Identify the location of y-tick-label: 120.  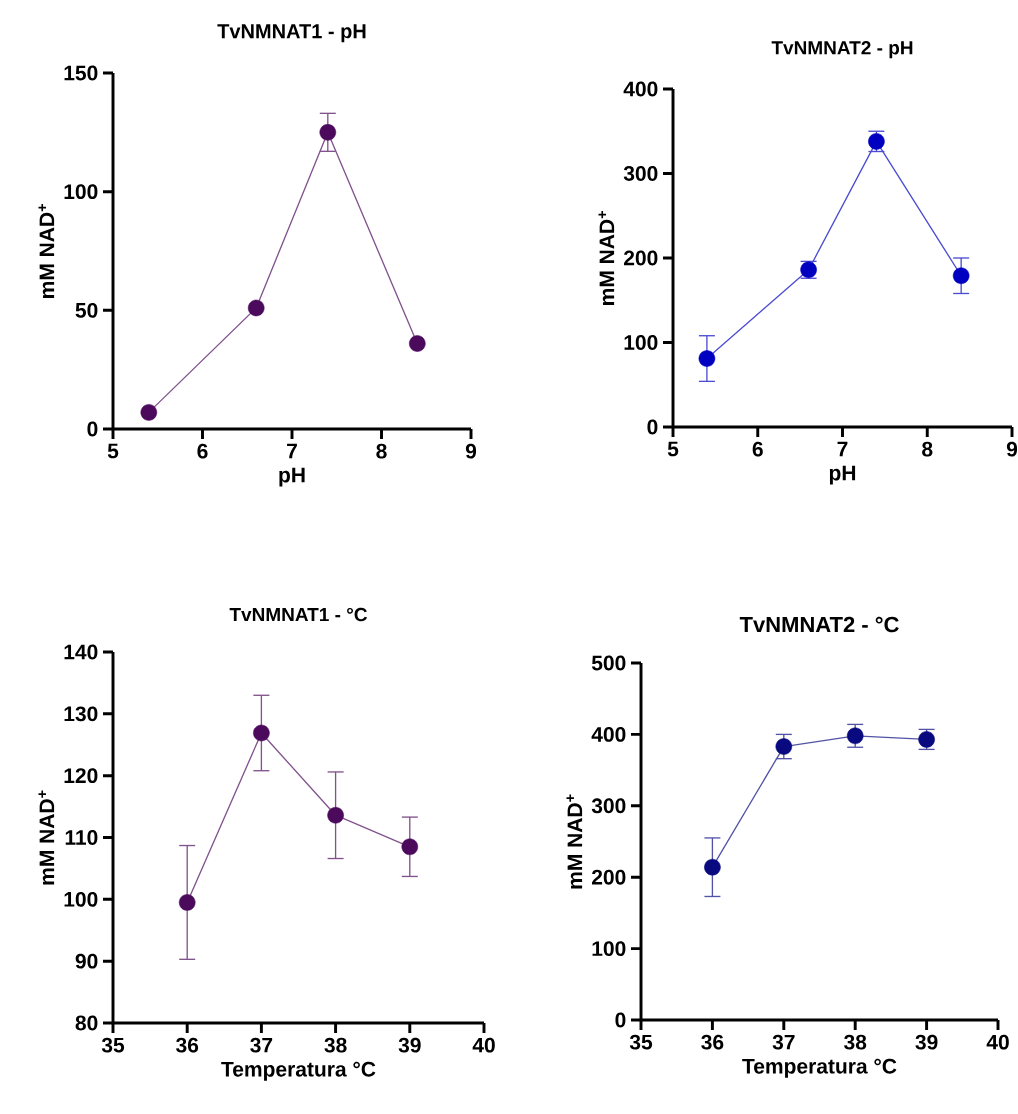
(81, 776).